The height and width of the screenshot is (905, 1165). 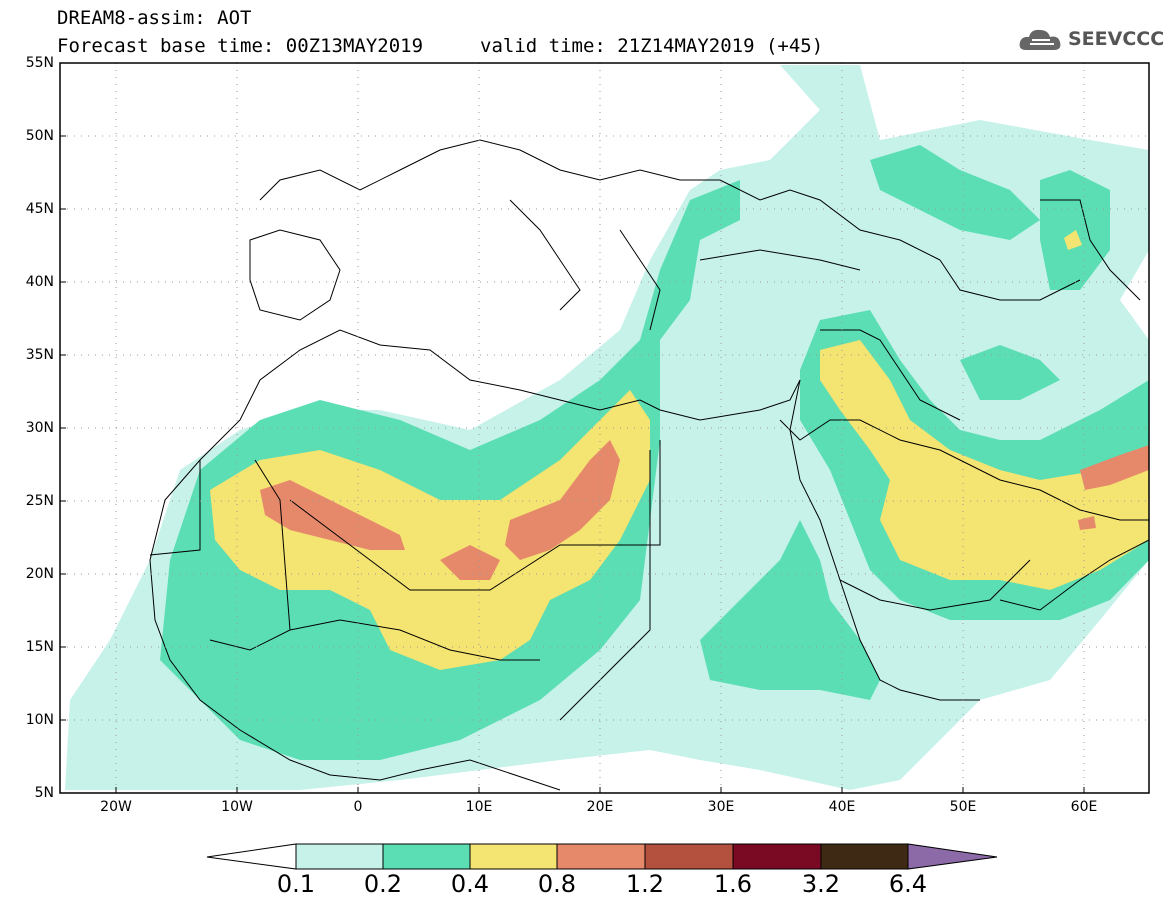 What do you see at coordinates (652, 46) in the screenshot?
I see `valid-time: valid time: 21Z14MAY2019 (+45)` at bounding box center [652, 46].